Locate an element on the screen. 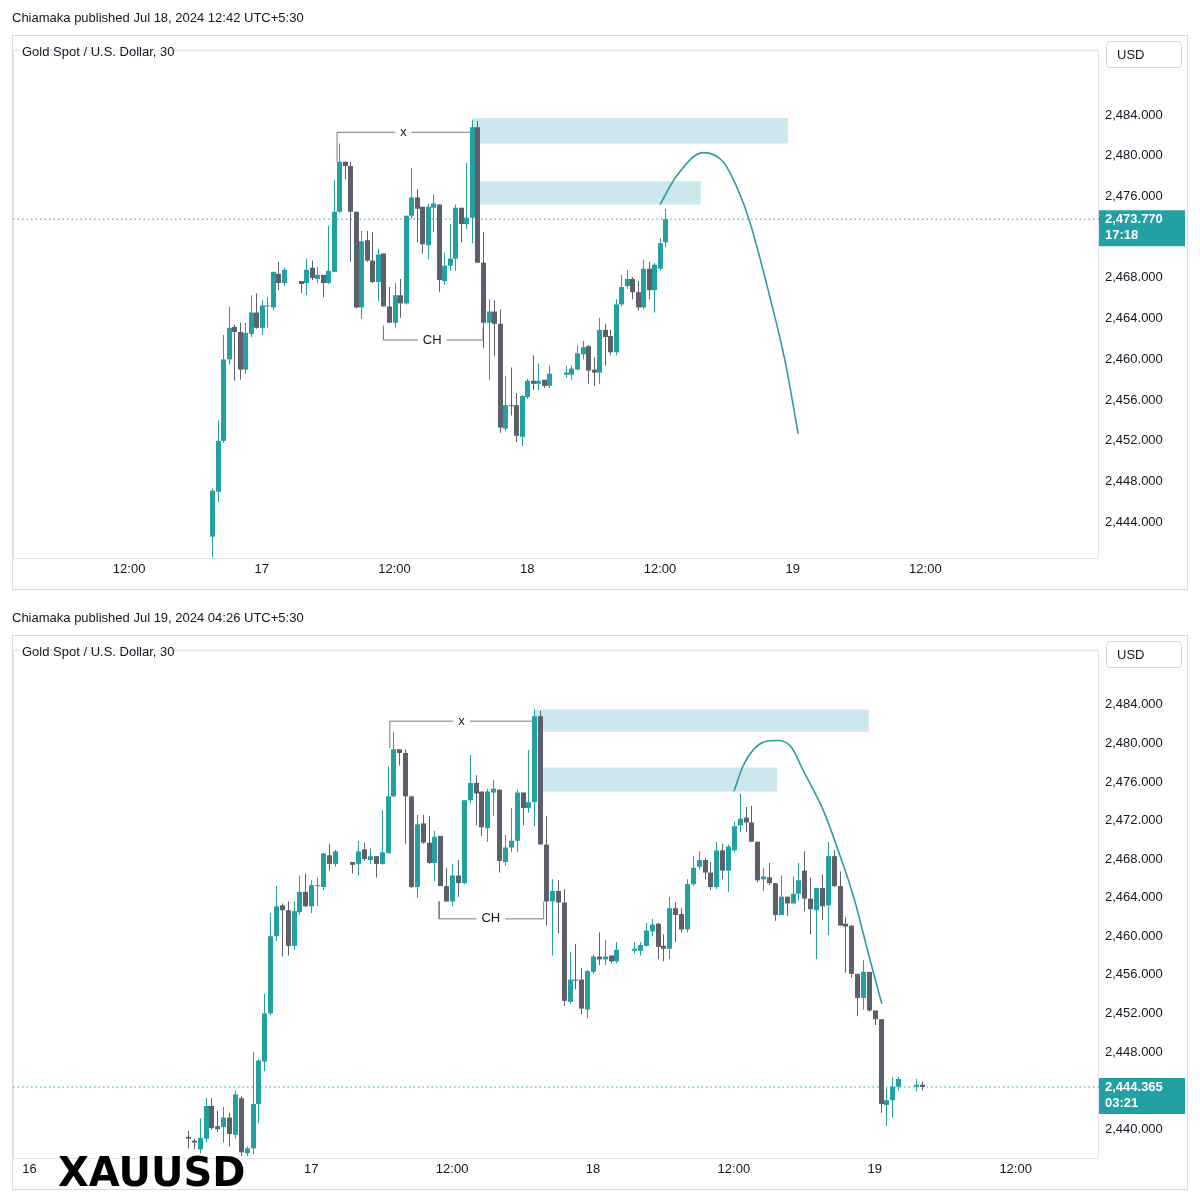  y-tick-label: 2,444.000 is located at coordinates (1134, 521).